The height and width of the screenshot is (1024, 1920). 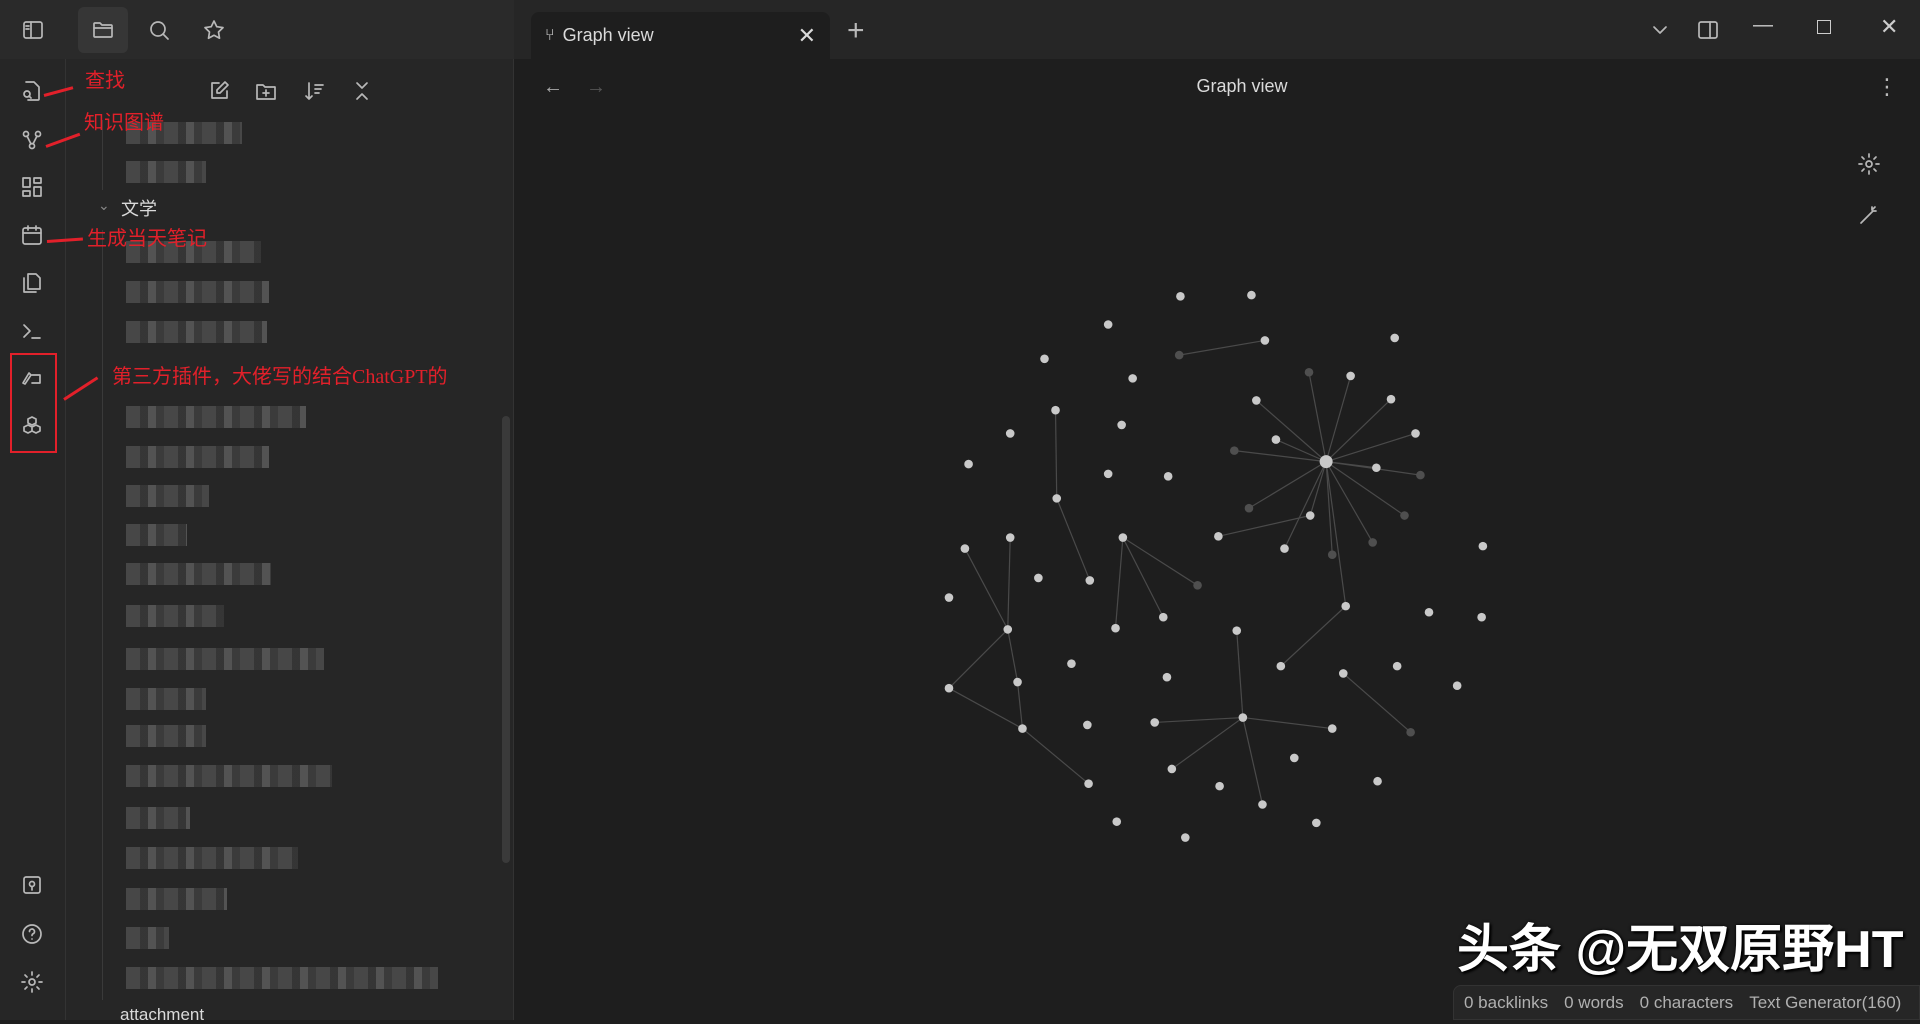 I want to click on new-tab-button: +, so click(x=856, y=30).